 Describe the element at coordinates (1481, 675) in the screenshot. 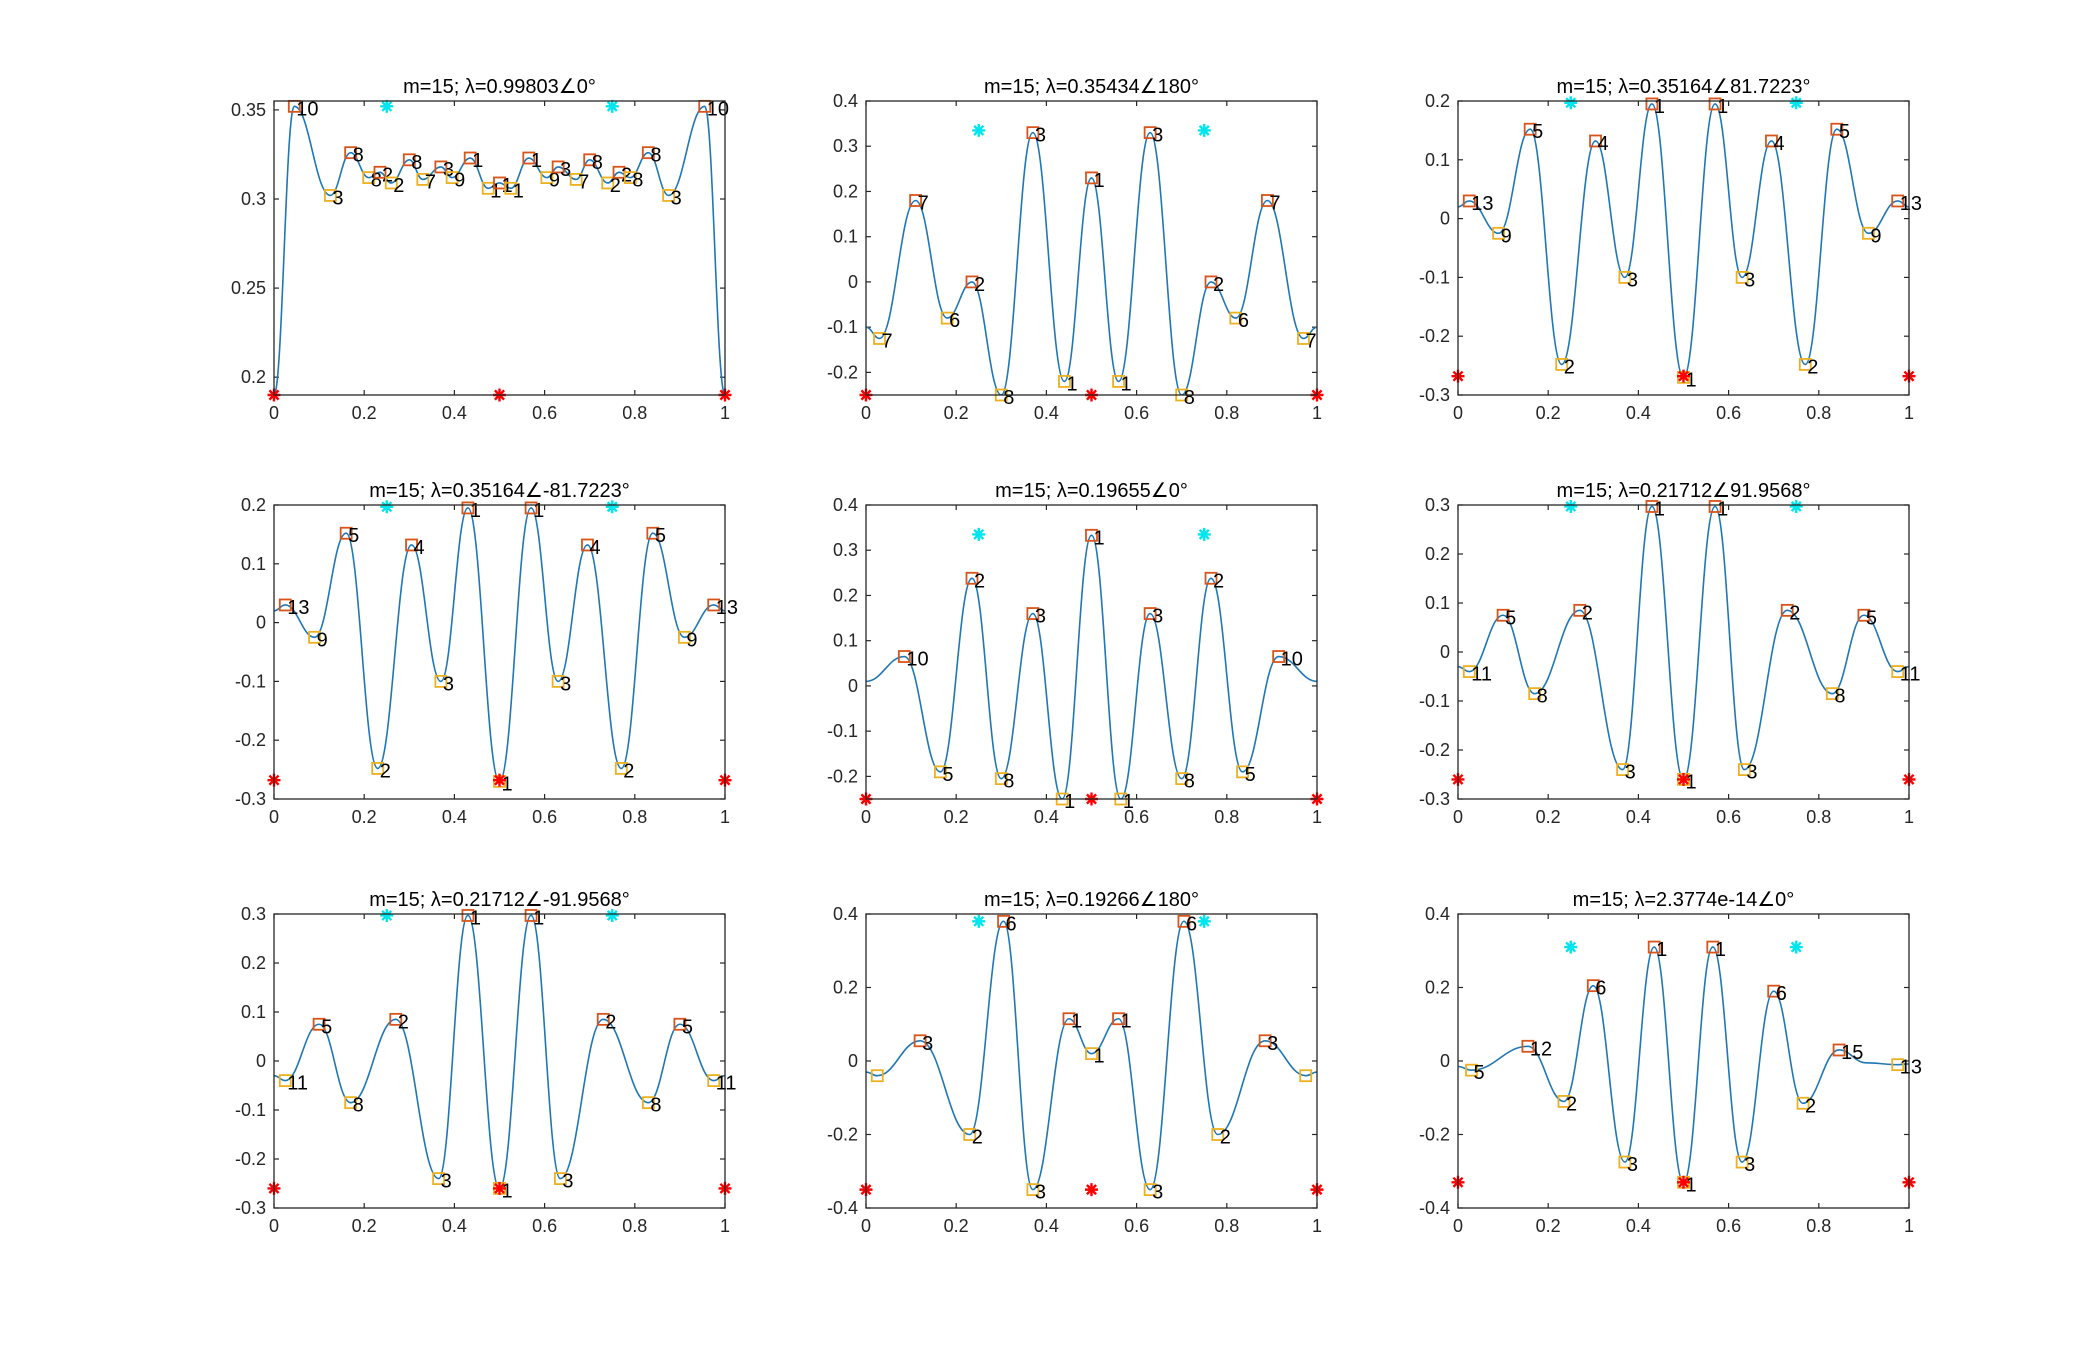

I see `extremum-label: 11` at that location.